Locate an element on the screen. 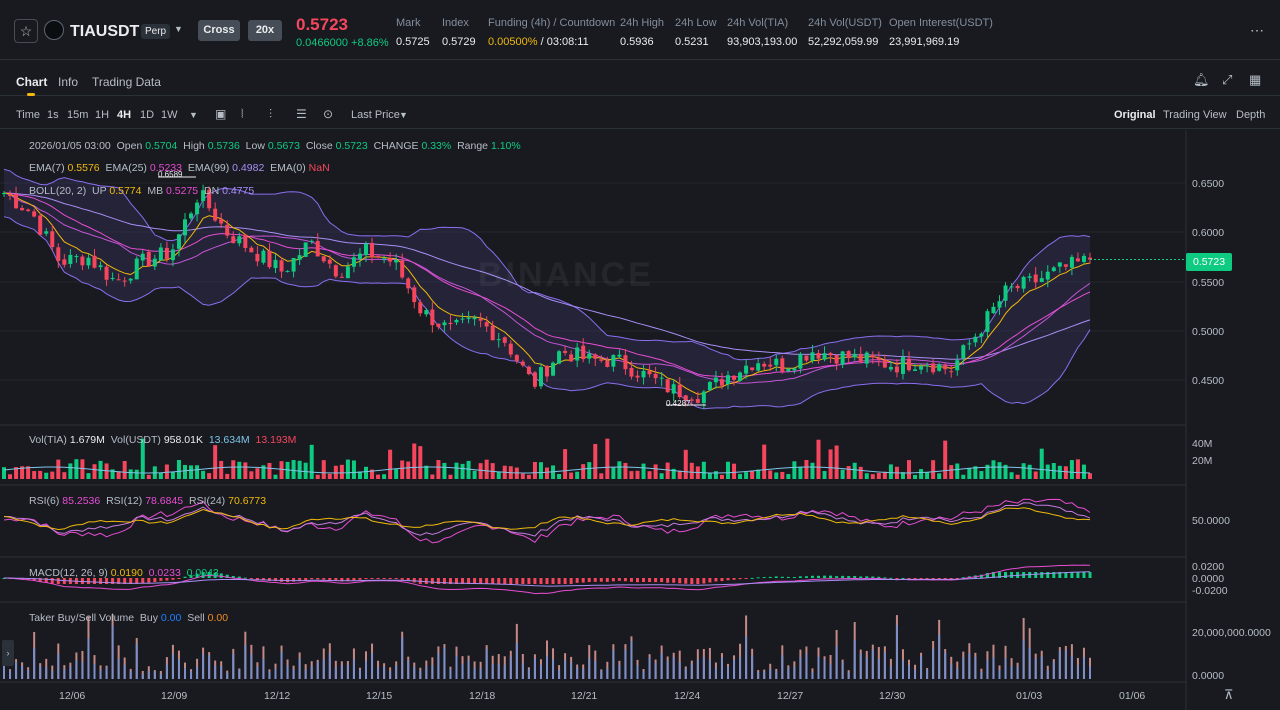  more-options-icon: ⋯ is located at coordinates (1257, 30).